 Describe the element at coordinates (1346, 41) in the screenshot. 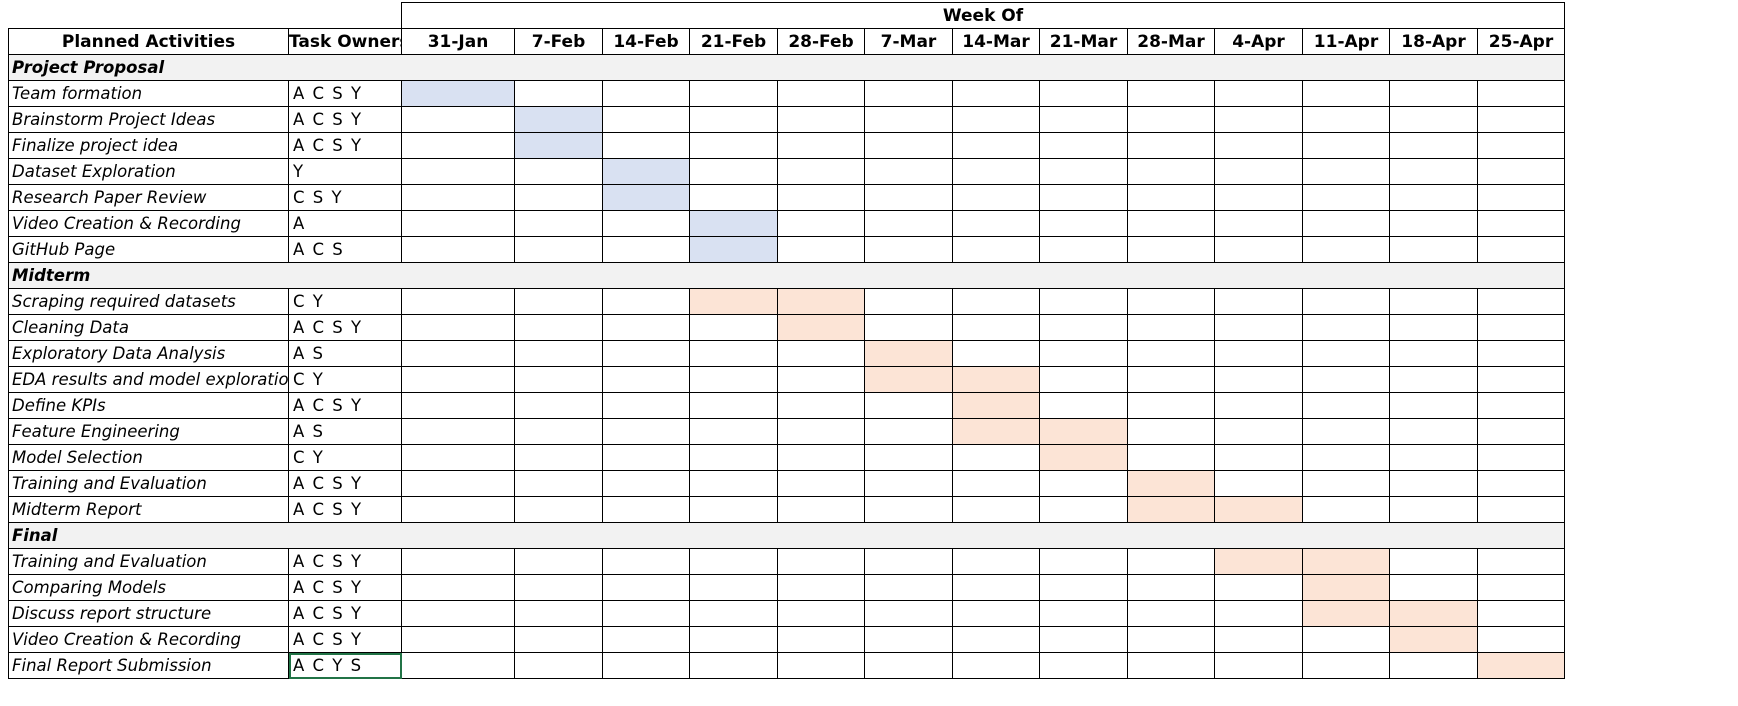

I see `week-header: 11-Apr` at that location.